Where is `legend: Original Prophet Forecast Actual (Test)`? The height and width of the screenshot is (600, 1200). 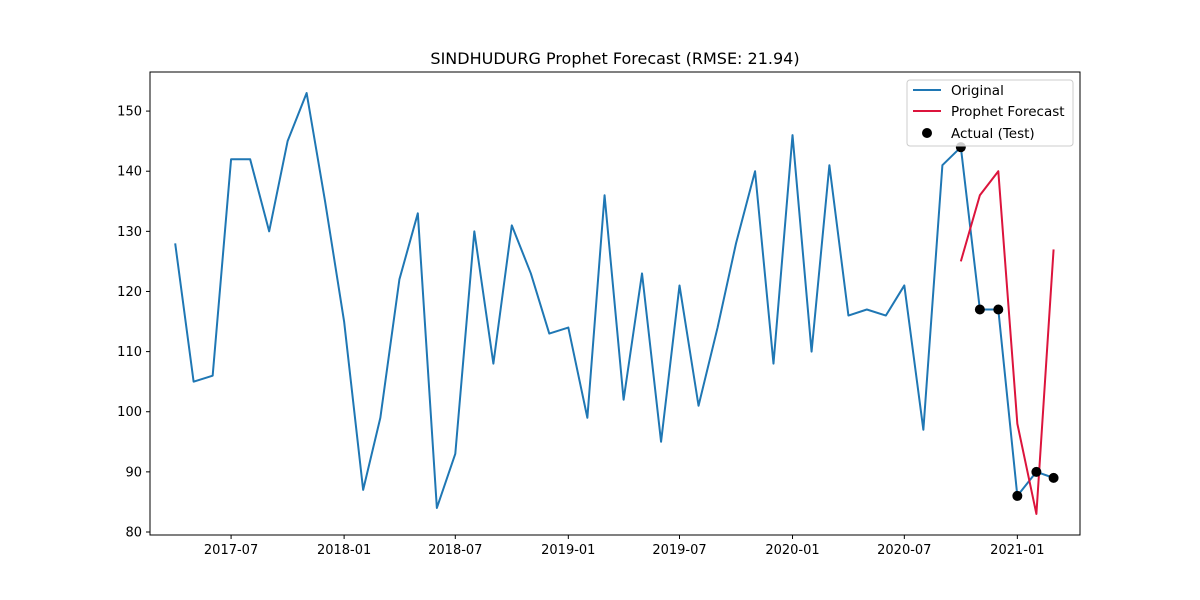
legend: Original Prophet Forecast Actual (Test) is located at coordinates (990, 113).